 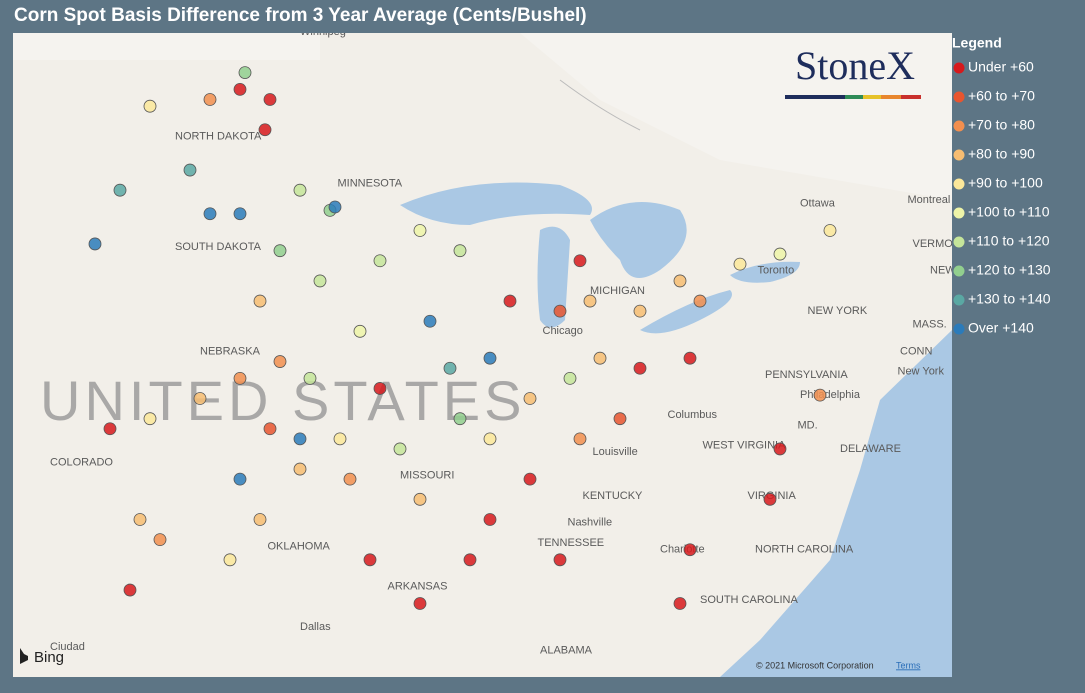 I want to click on place-label: ALABAMA, so click(x=566, y=650).